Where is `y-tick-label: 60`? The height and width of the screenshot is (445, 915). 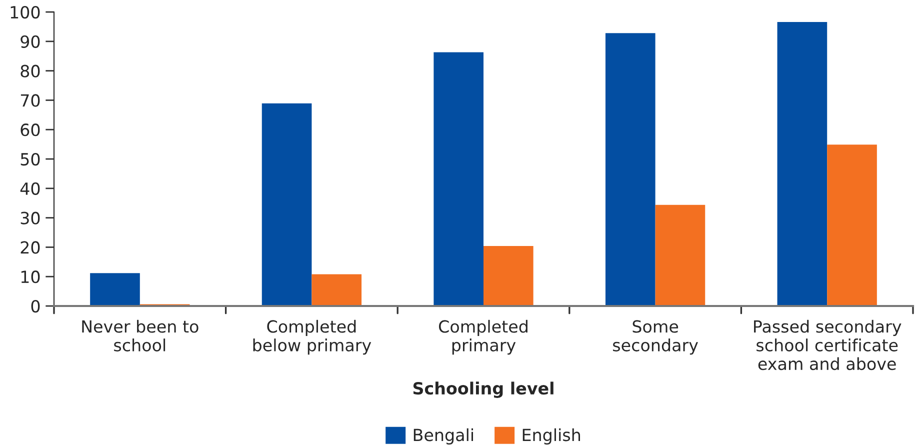 y-tick-label: 60 is located at coordinates (30, 130).